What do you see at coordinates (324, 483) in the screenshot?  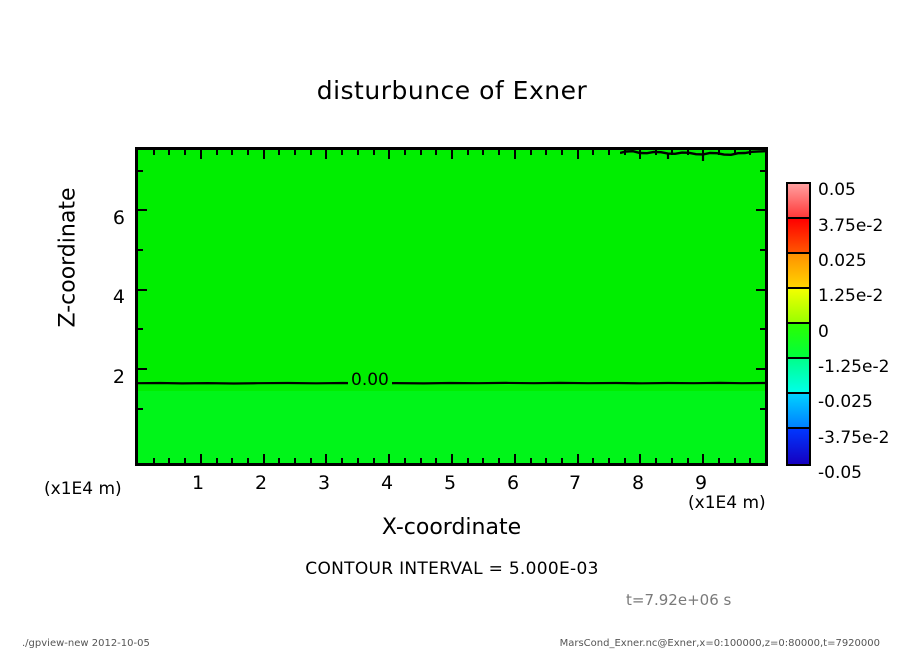 I see `x-tick-label-3: 3` at bounding box center [324, 483].